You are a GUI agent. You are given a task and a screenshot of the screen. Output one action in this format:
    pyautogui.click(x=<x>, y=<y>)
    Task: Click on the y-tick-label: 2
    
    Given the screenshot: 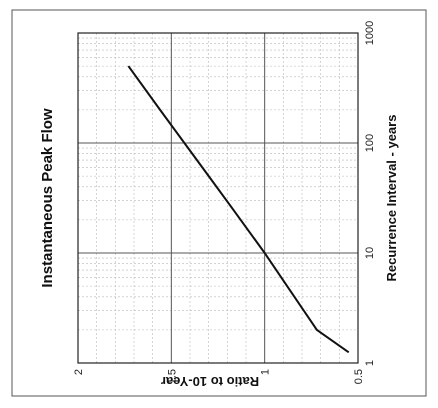 What is the action you would take?
    pyautogui.click(x=79, y=372)
    